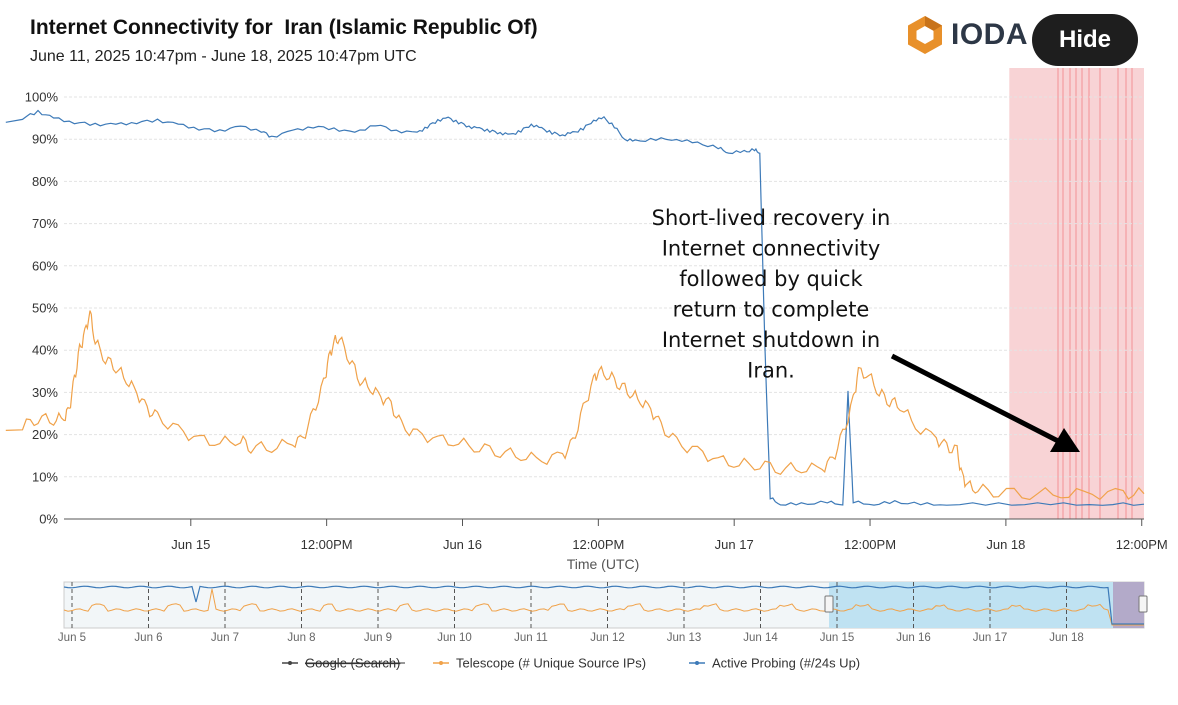 The height and width of the screenshot is (705, 1178). Describe the element at coordinates (190, 544) in the screenshot. I see `x-tick-label: Jun 15` at that location.